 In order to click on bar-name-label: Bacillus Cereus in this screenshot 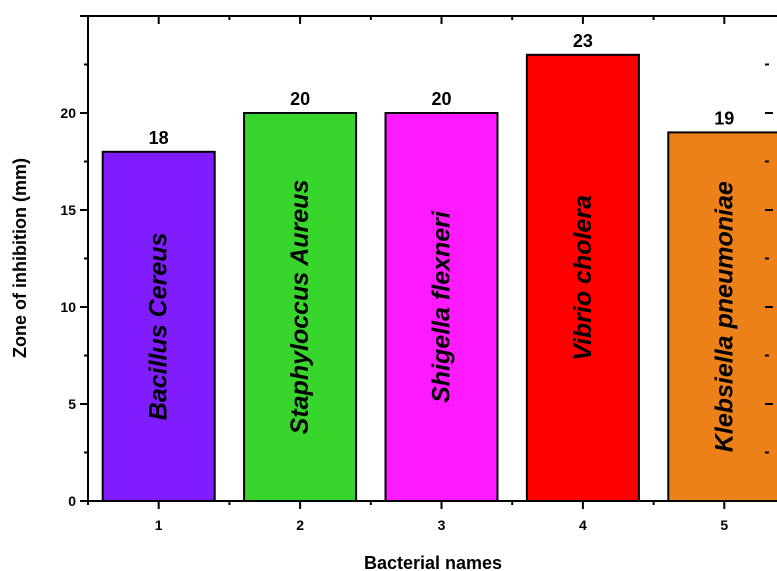, I will do `click(159, 327)`.